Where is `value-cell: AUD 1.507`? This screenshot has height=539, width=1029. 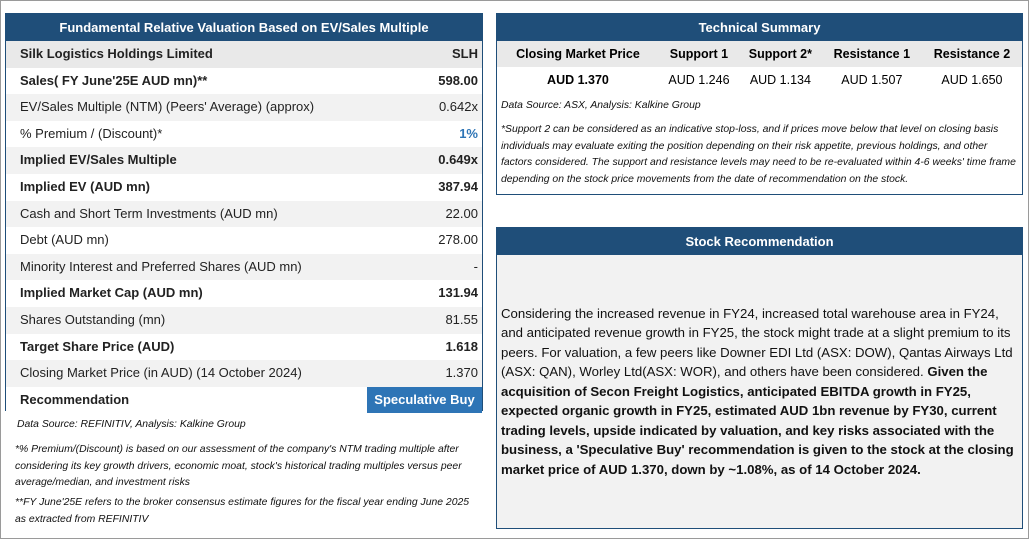 value-cell: AUD 1.507 is located at coordinates (872, 79).